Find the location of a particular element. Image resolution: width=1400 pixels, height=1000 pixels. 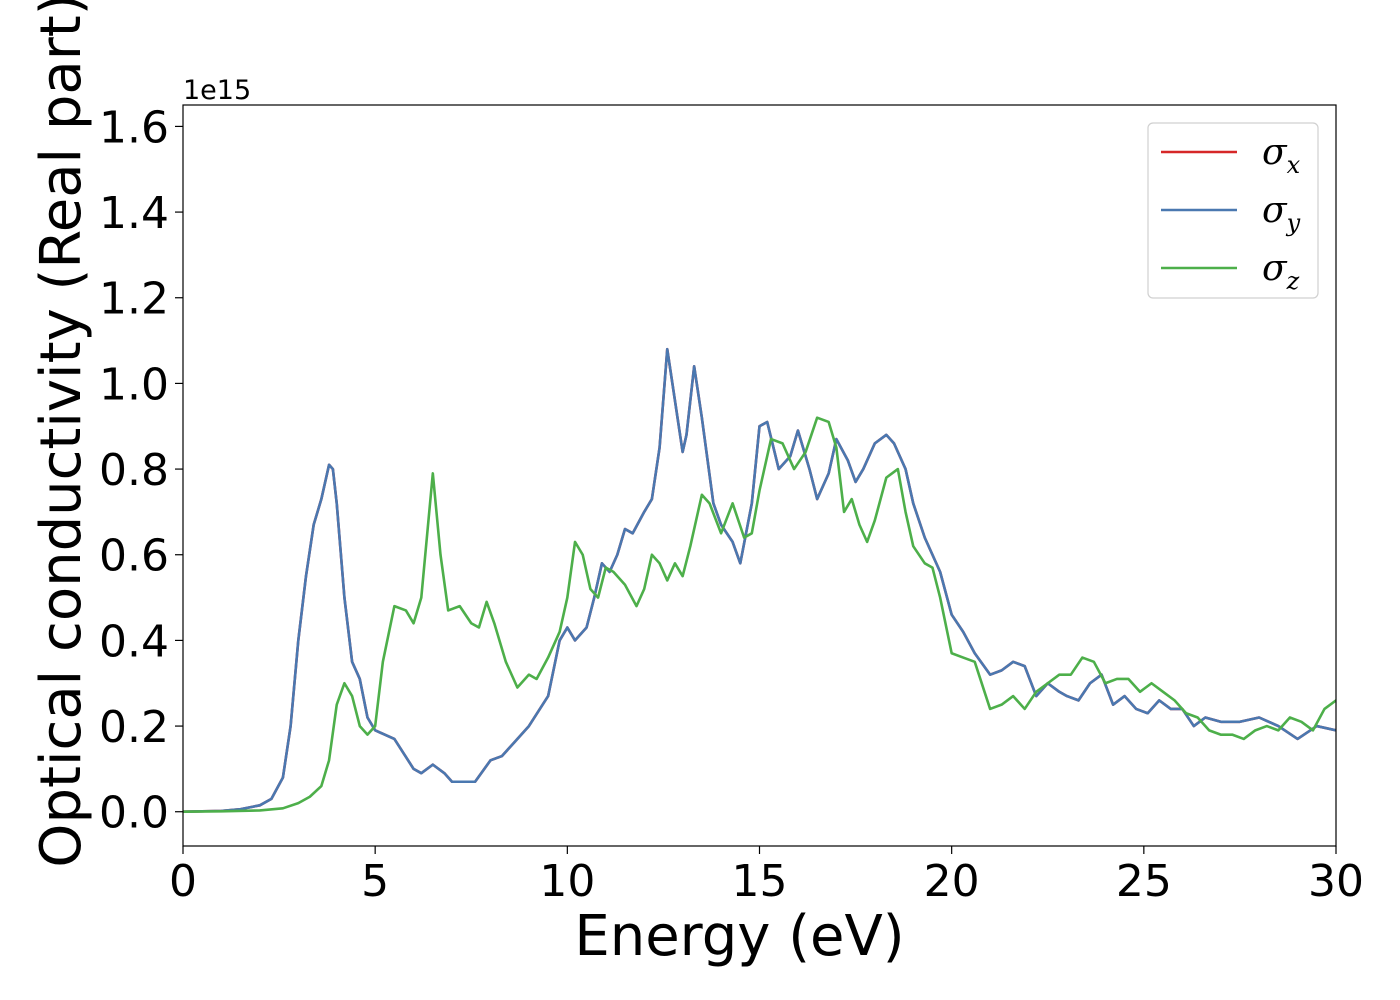

legend: σx σy σz is located at coordinates (1233, 210).